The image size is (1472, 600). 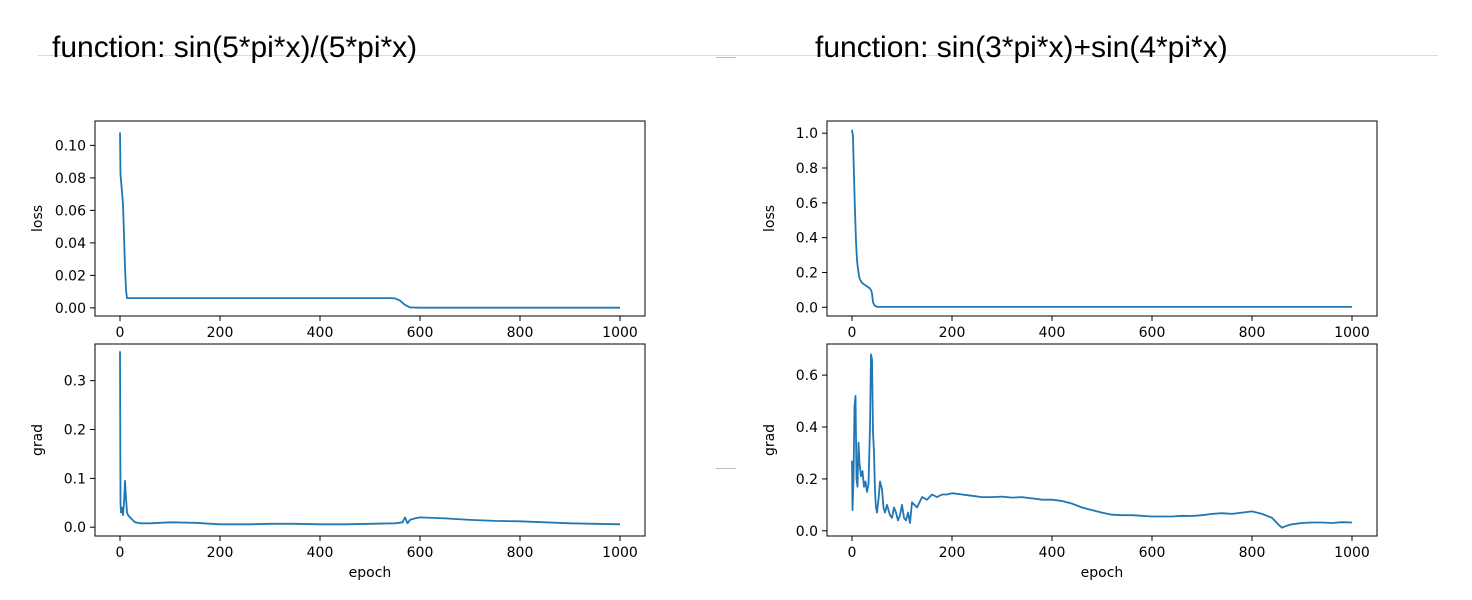 What do you see at coordinates (75, 479) in the screenshot?
I see `y-tick-label: 0.1` at bounding box center [75, 479].